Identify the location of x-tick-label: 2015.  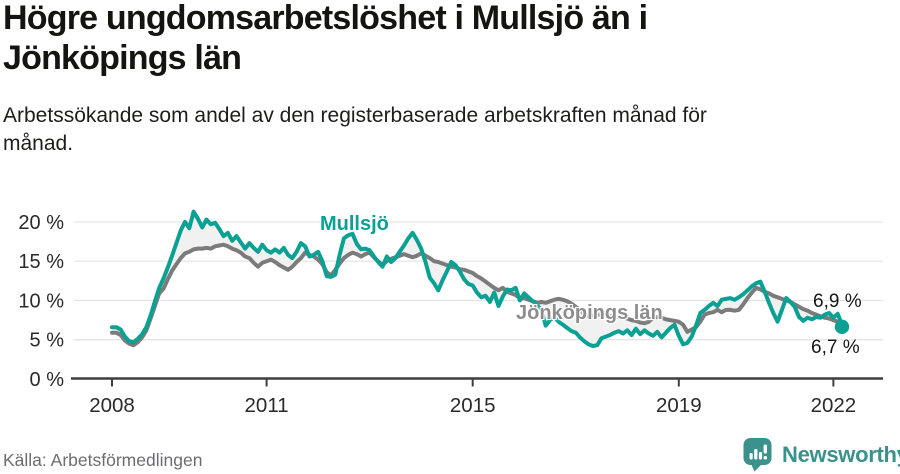
(473, 405).